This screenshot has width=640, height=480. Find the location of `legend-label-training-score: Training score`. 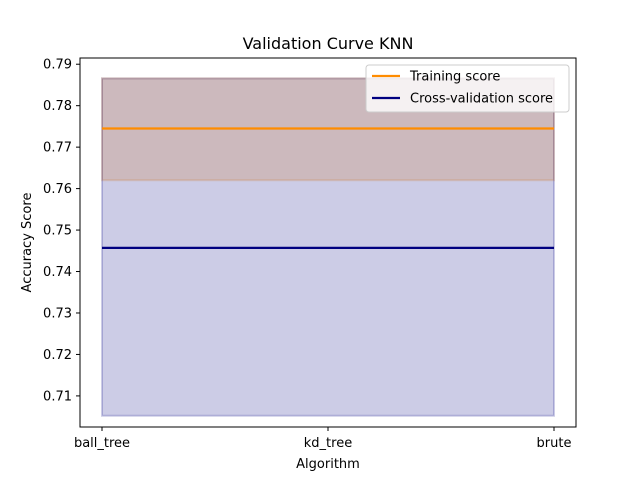

legend-label-training-score: Training score is located at coordinates (454, 77).